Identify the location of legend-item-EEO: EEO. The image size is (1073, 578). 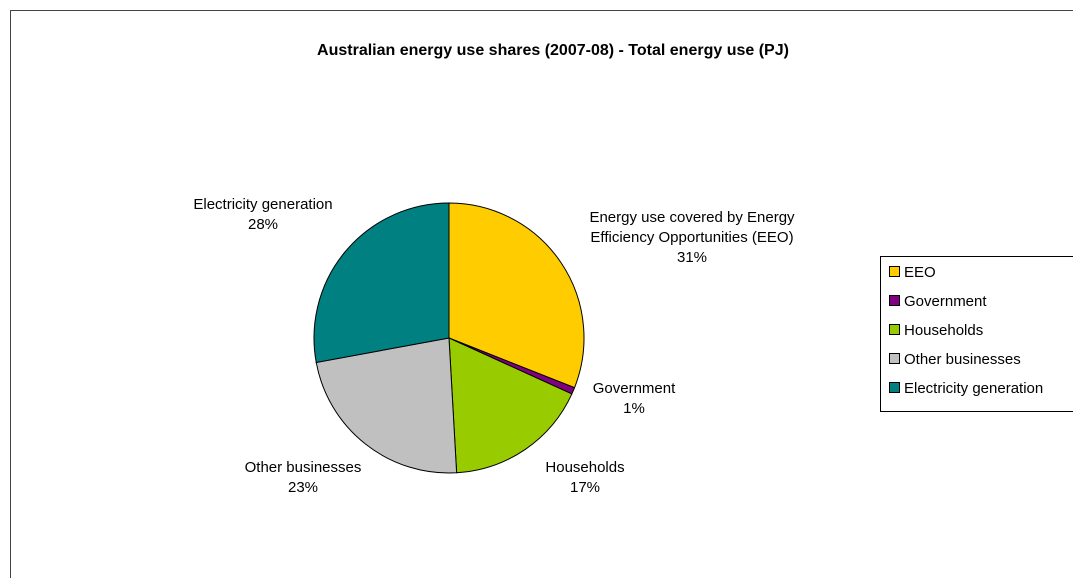
(912, 273).